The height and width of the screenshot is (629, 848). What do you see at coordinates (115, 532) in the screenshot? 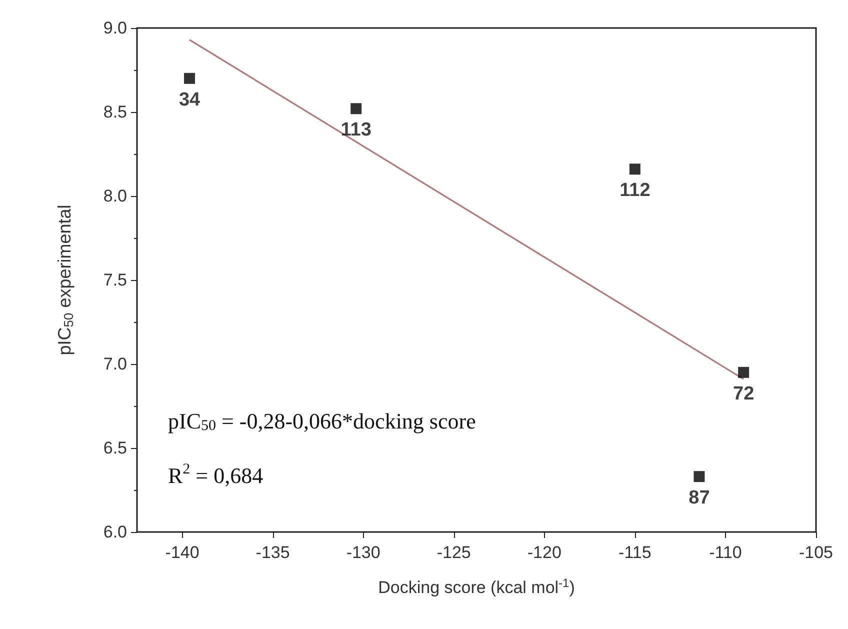
I see `y-tick-label: 6.0` at bounding box center [115, 532].